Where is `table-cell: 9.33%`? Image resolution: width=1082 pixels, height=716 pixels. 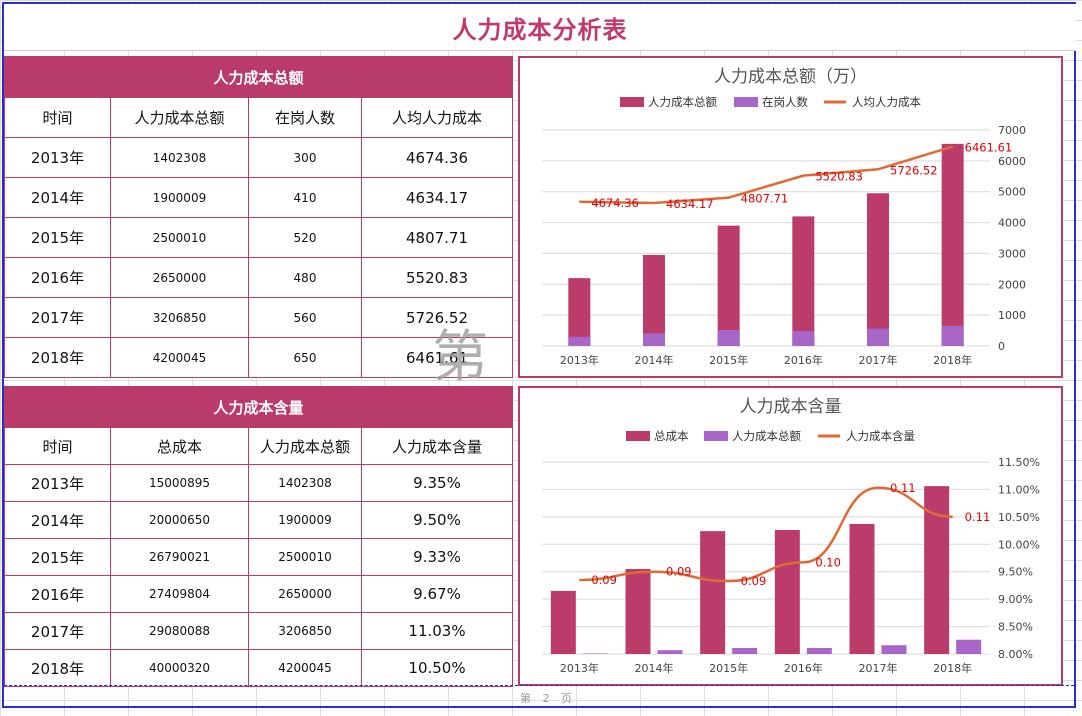
table-cell: 9.33% is located at coordinates (437, 557).